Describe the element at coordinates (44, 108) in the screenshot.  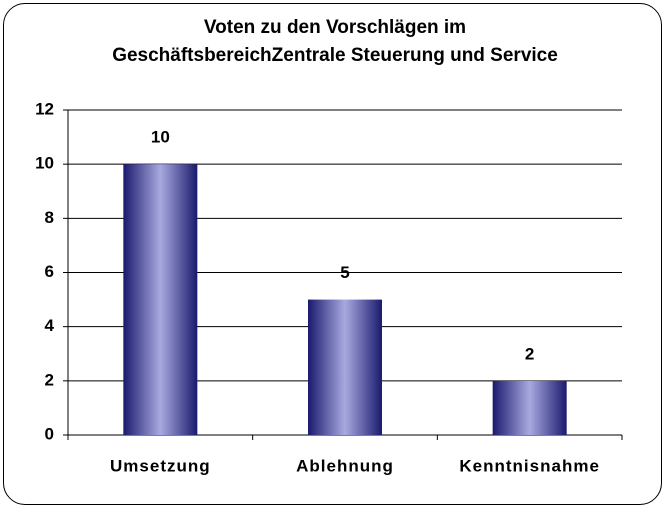
I see `y-tick-label: 12` at that location.